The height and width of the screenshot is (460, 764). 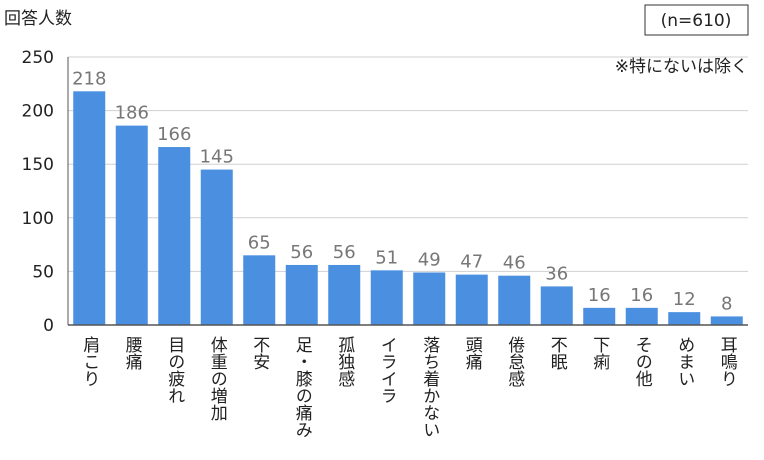 What do you see at coordinates (599, 353) in the screenshot?
I see `x-tick-label: 下痢` at bounding box center [599, 353].